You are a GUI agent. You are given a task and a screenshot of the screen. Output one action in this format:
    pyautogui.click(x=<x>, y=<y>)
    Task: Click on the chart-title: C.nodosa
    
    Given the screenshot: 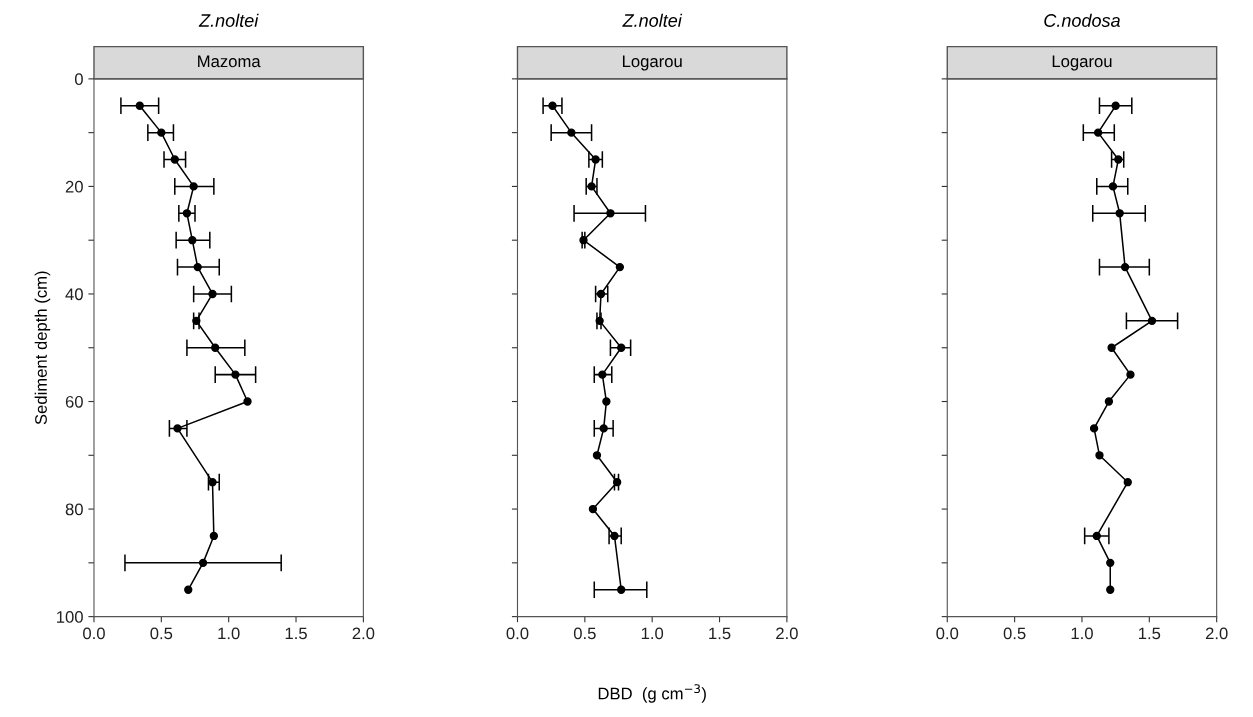 What is the action you would take?
    pyautogui.click(x=1082, y=20)
    